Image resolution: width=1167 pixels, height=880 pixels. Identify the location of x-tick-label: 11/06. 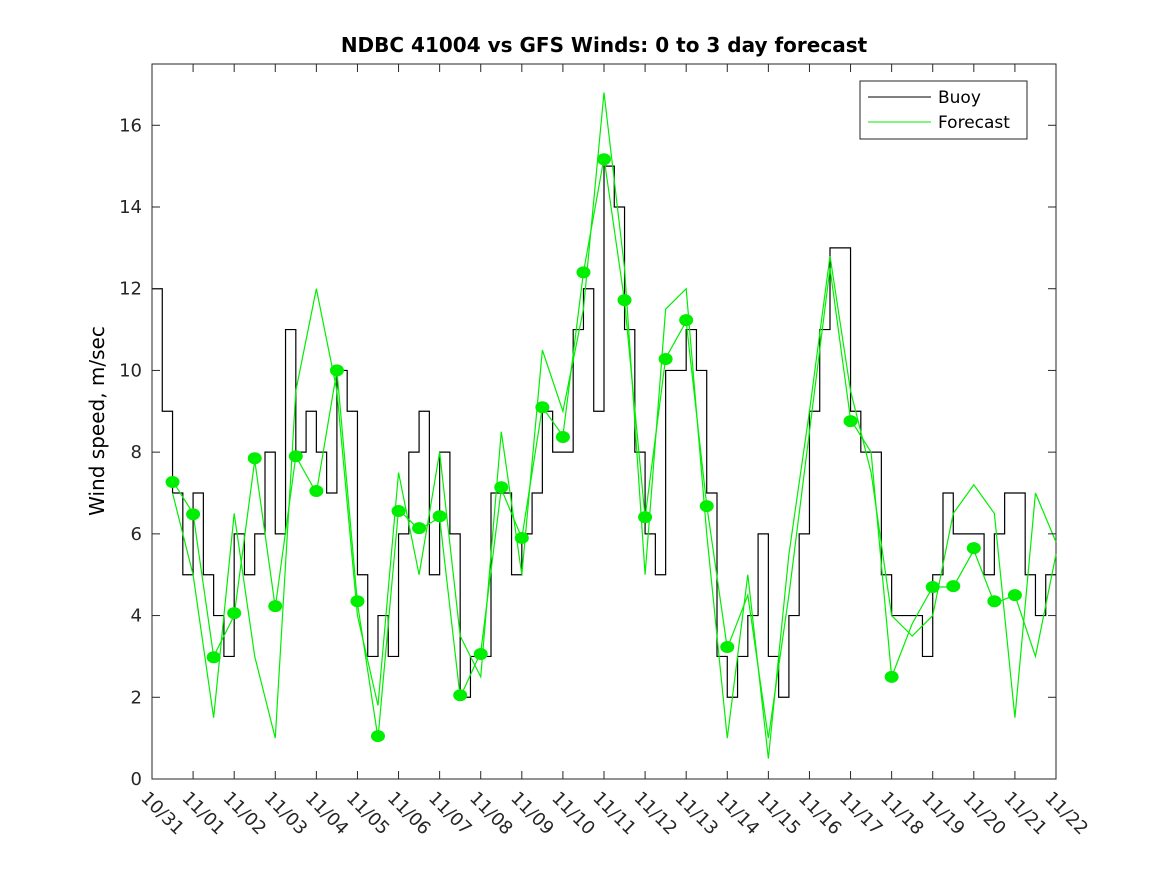
(409, 814).